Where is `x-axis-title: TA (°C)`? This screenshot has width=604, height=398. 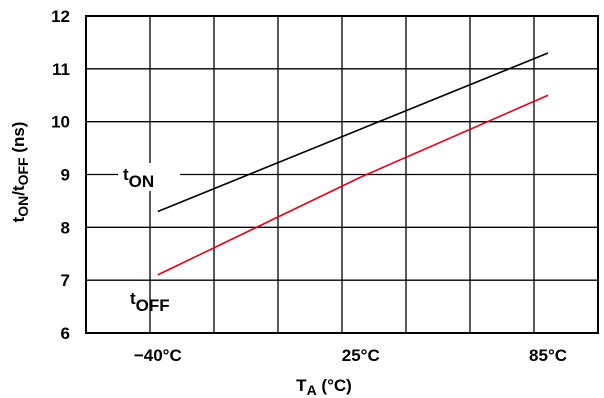
x-axis-title: TA (°C) is located at coordinates (324, 387).